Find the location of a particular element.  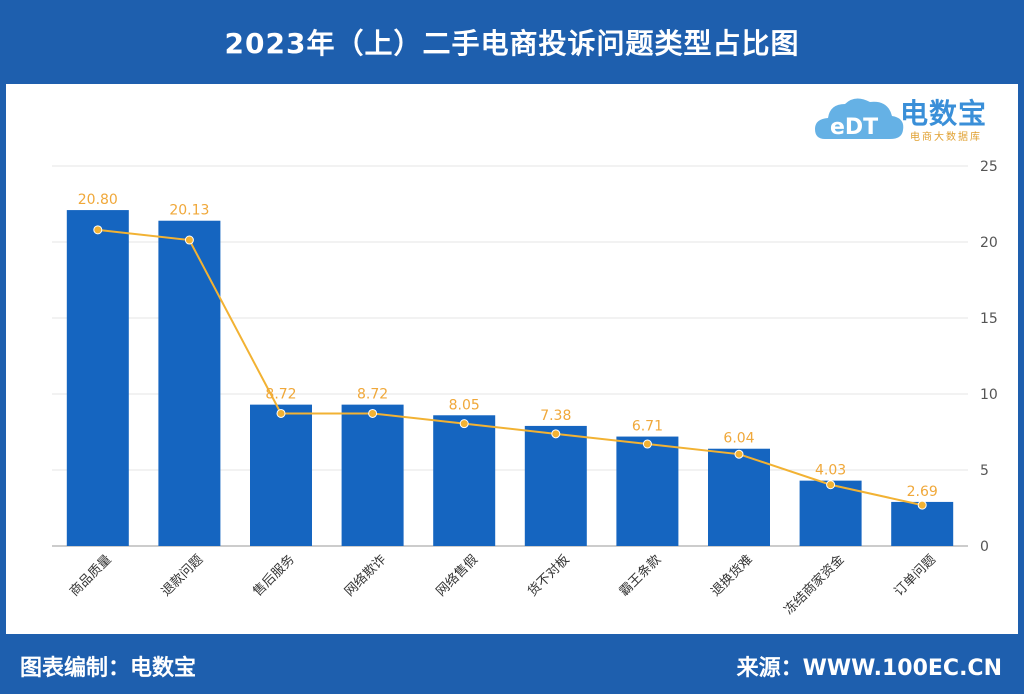

logo-subtitle: 电商大数据库 is located at coordinates (946, 137).